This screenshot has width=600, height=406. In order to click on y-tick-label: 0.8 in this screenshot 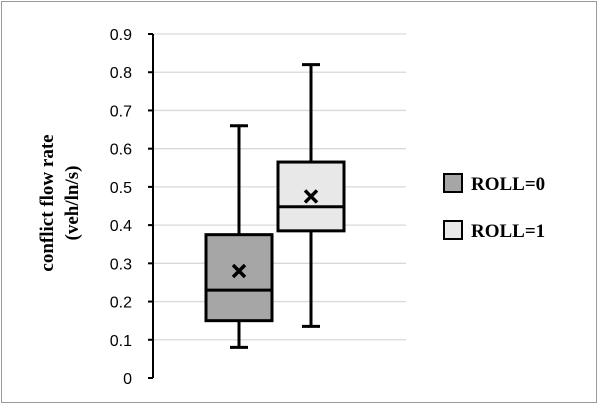, I will do `click(121, 73)`.